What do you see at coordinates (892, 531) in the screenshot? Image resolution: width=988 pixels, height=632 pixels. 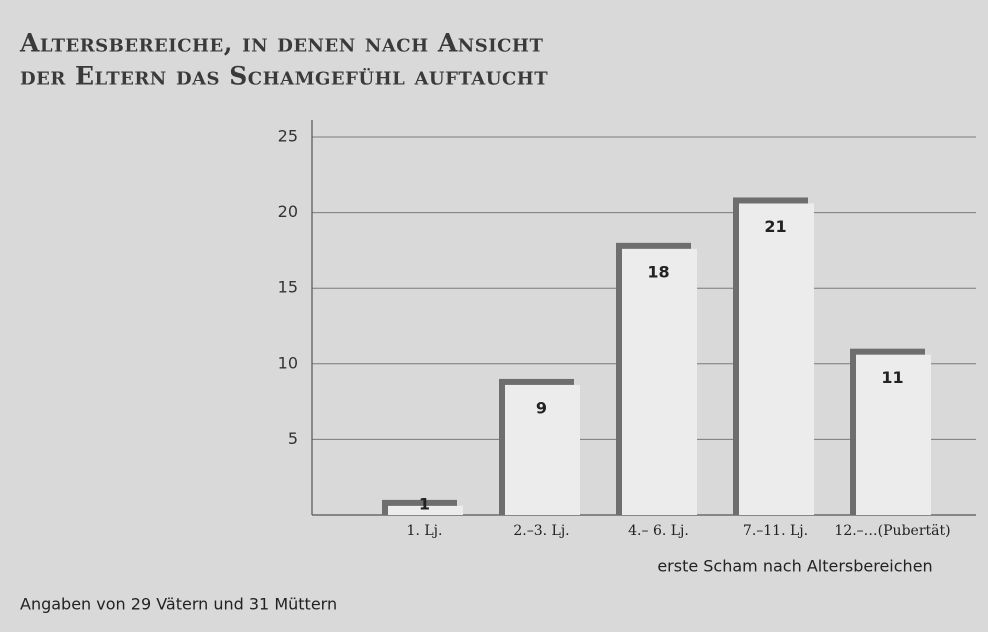 I see `x-tick-label: 12.–…(Pubertät)` at bounding box center [892, 531].